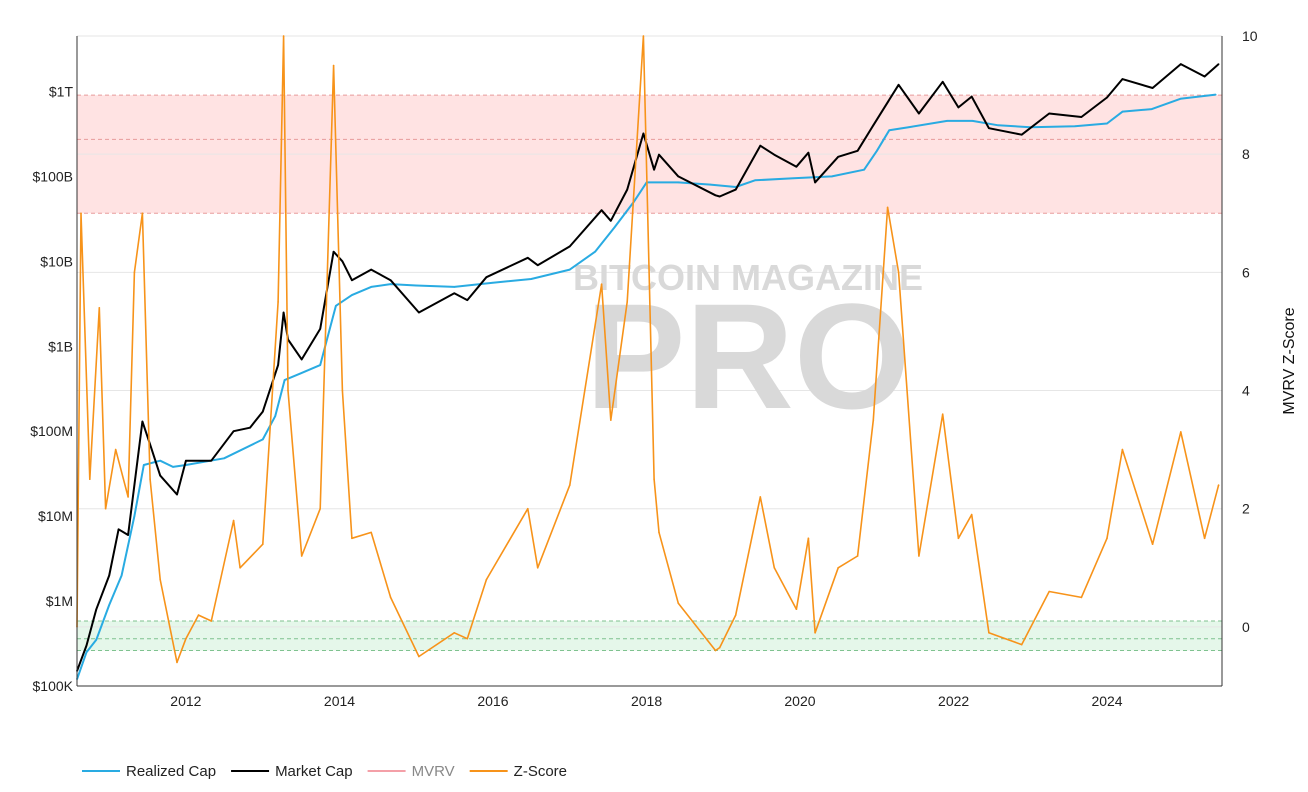 The width and height of the screenshot is (1308, 792). Describe the element at coordinates (1246, 154) in the screenshot. I see `y-right-tick-label: 8` at that location.